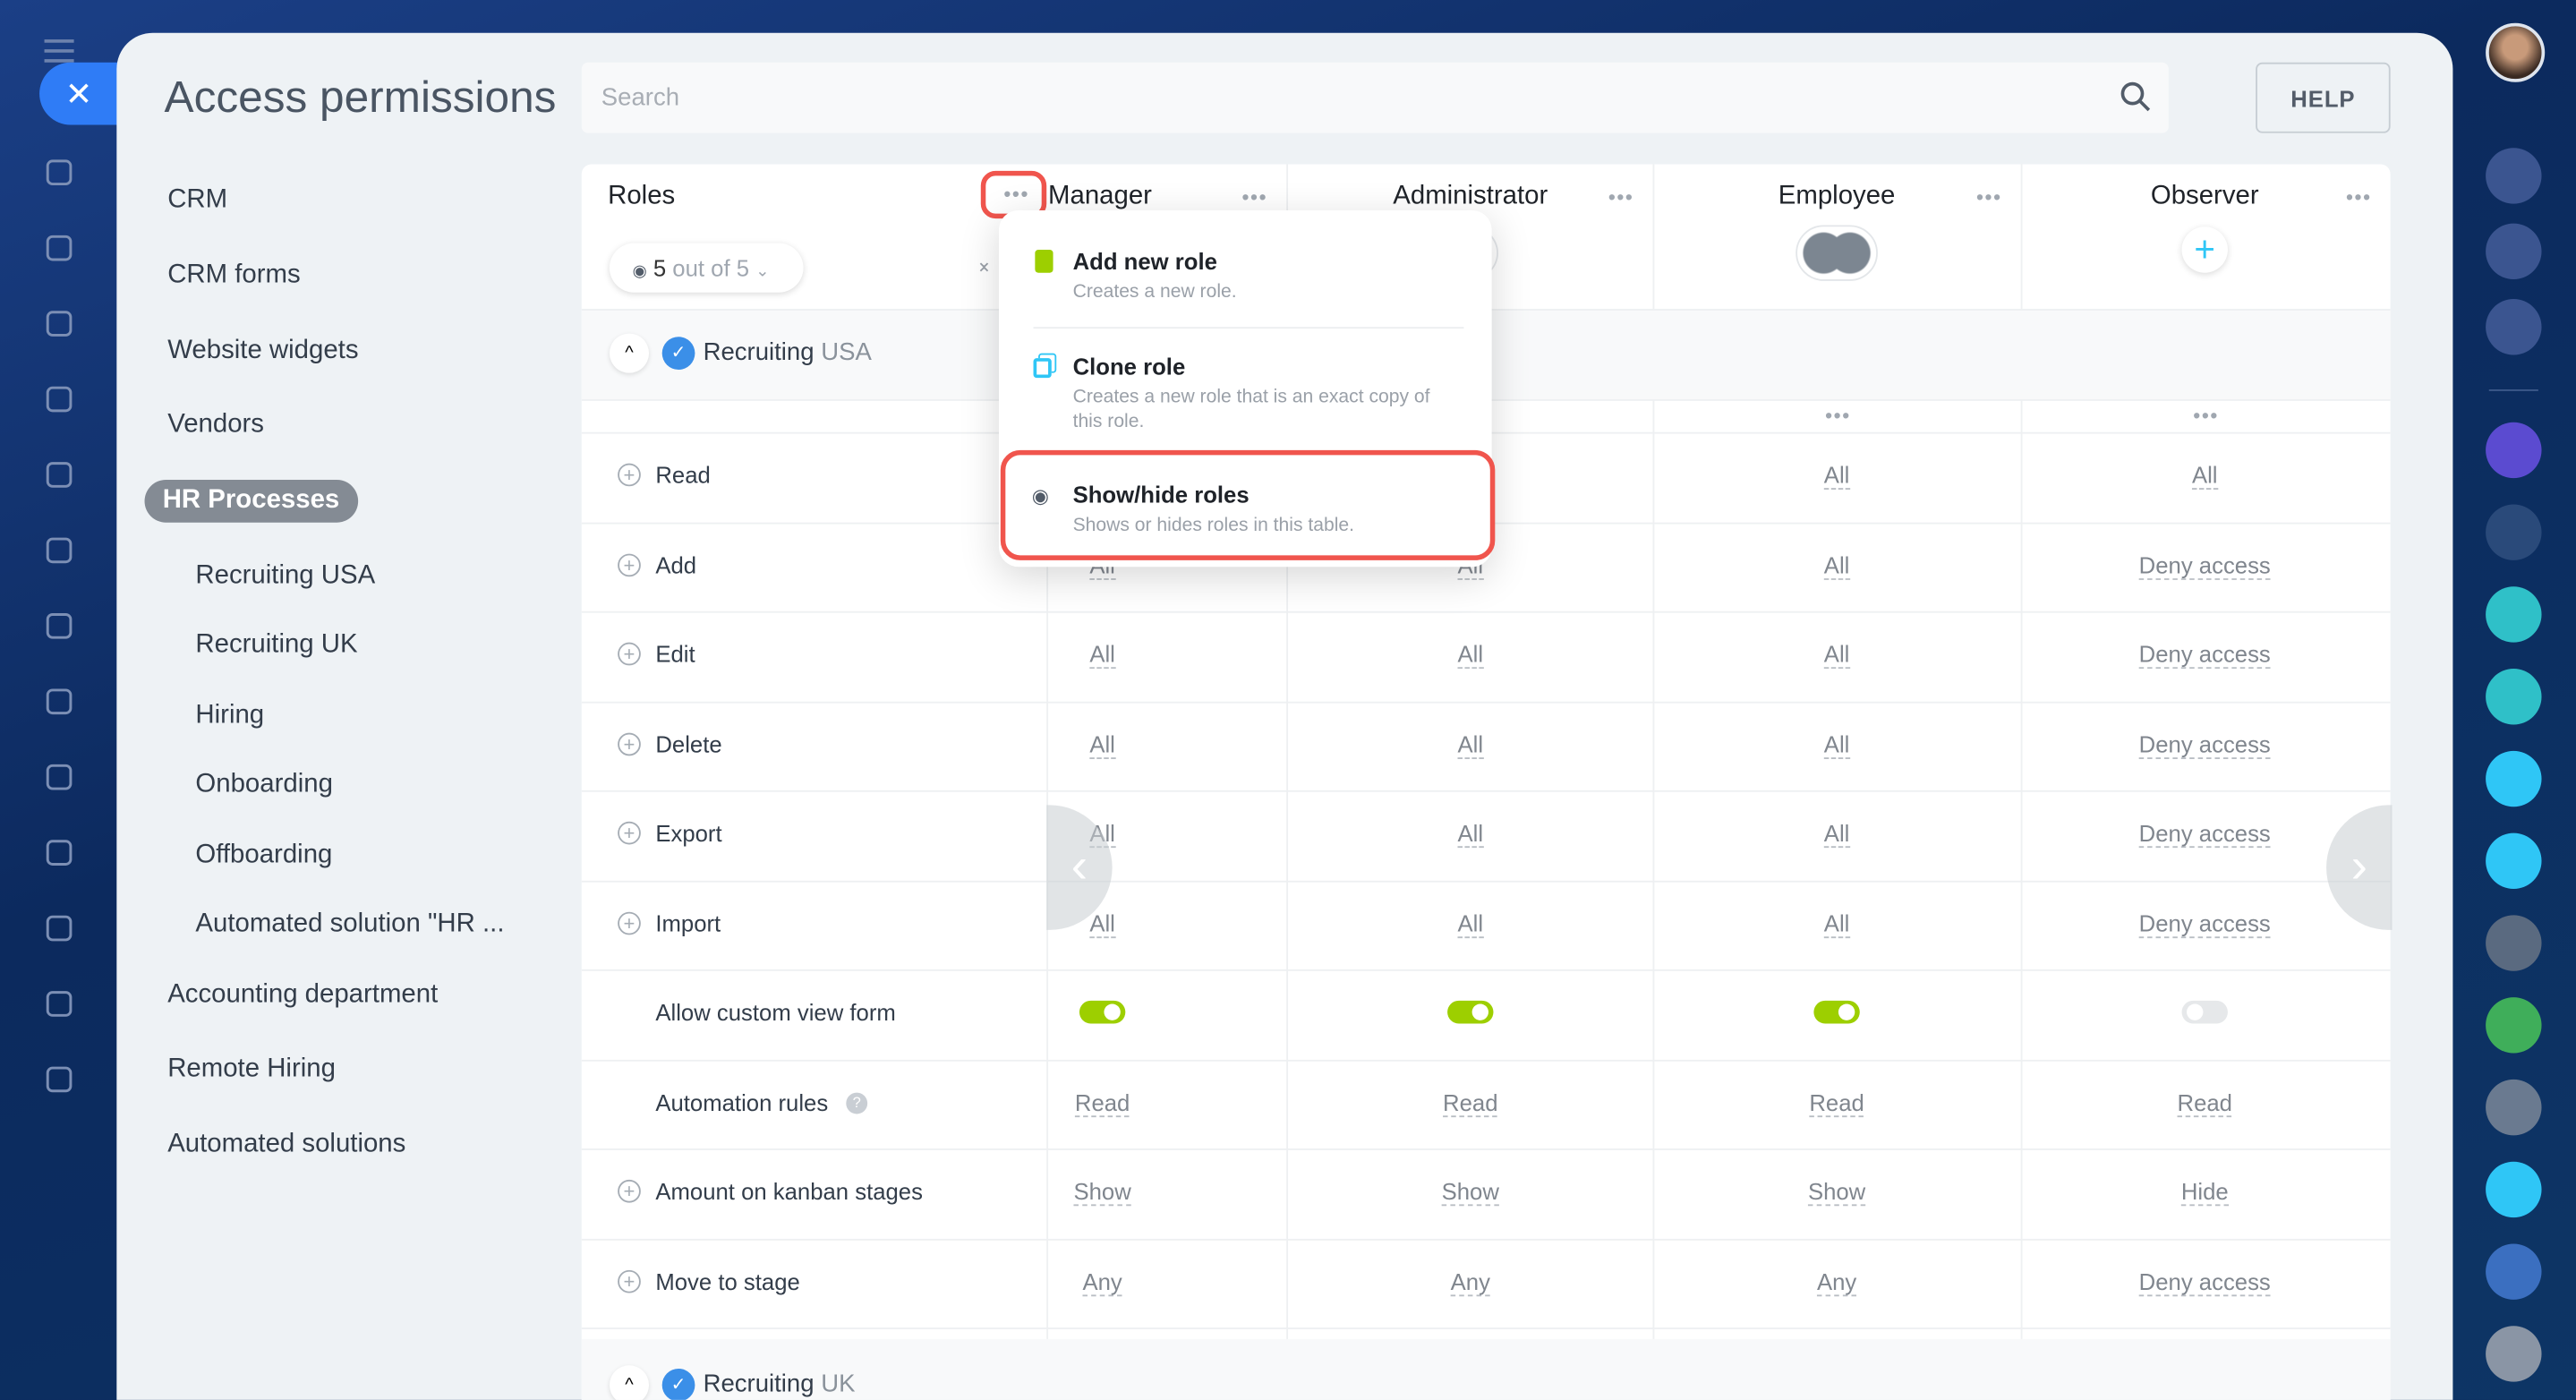 This screenshot has width=2576, height=1400. I want to click on box-icon, so click(59, 1080).